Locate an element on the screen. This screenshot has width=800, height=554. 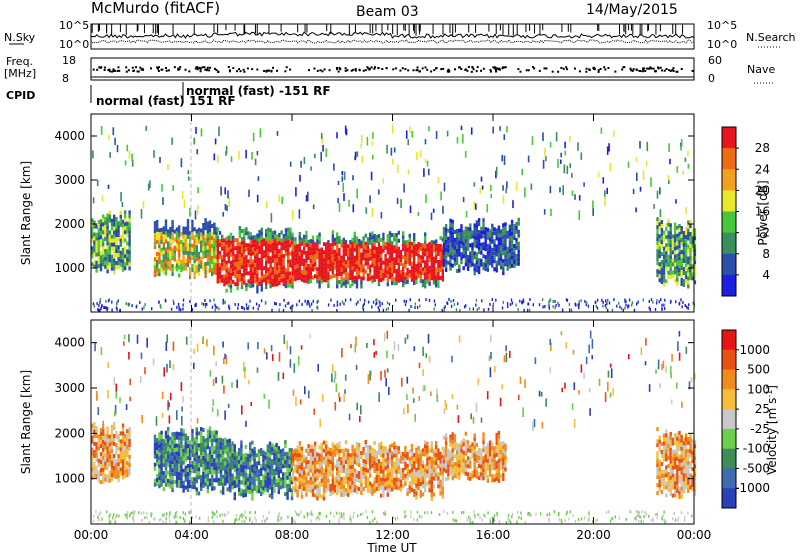
freq-panel: Freq. [MHz] 18 8 60 0 Nave is located at coordinates (389, 69).